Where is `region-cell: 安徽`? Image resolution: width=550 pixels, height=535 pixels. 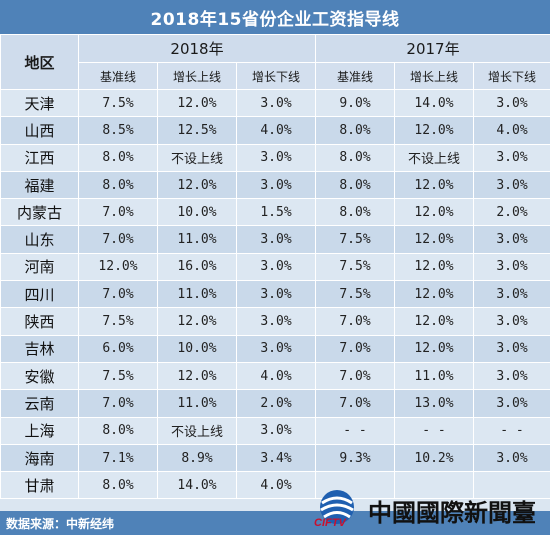 region-cell: 安徽 is located at coordinates (39, 376).